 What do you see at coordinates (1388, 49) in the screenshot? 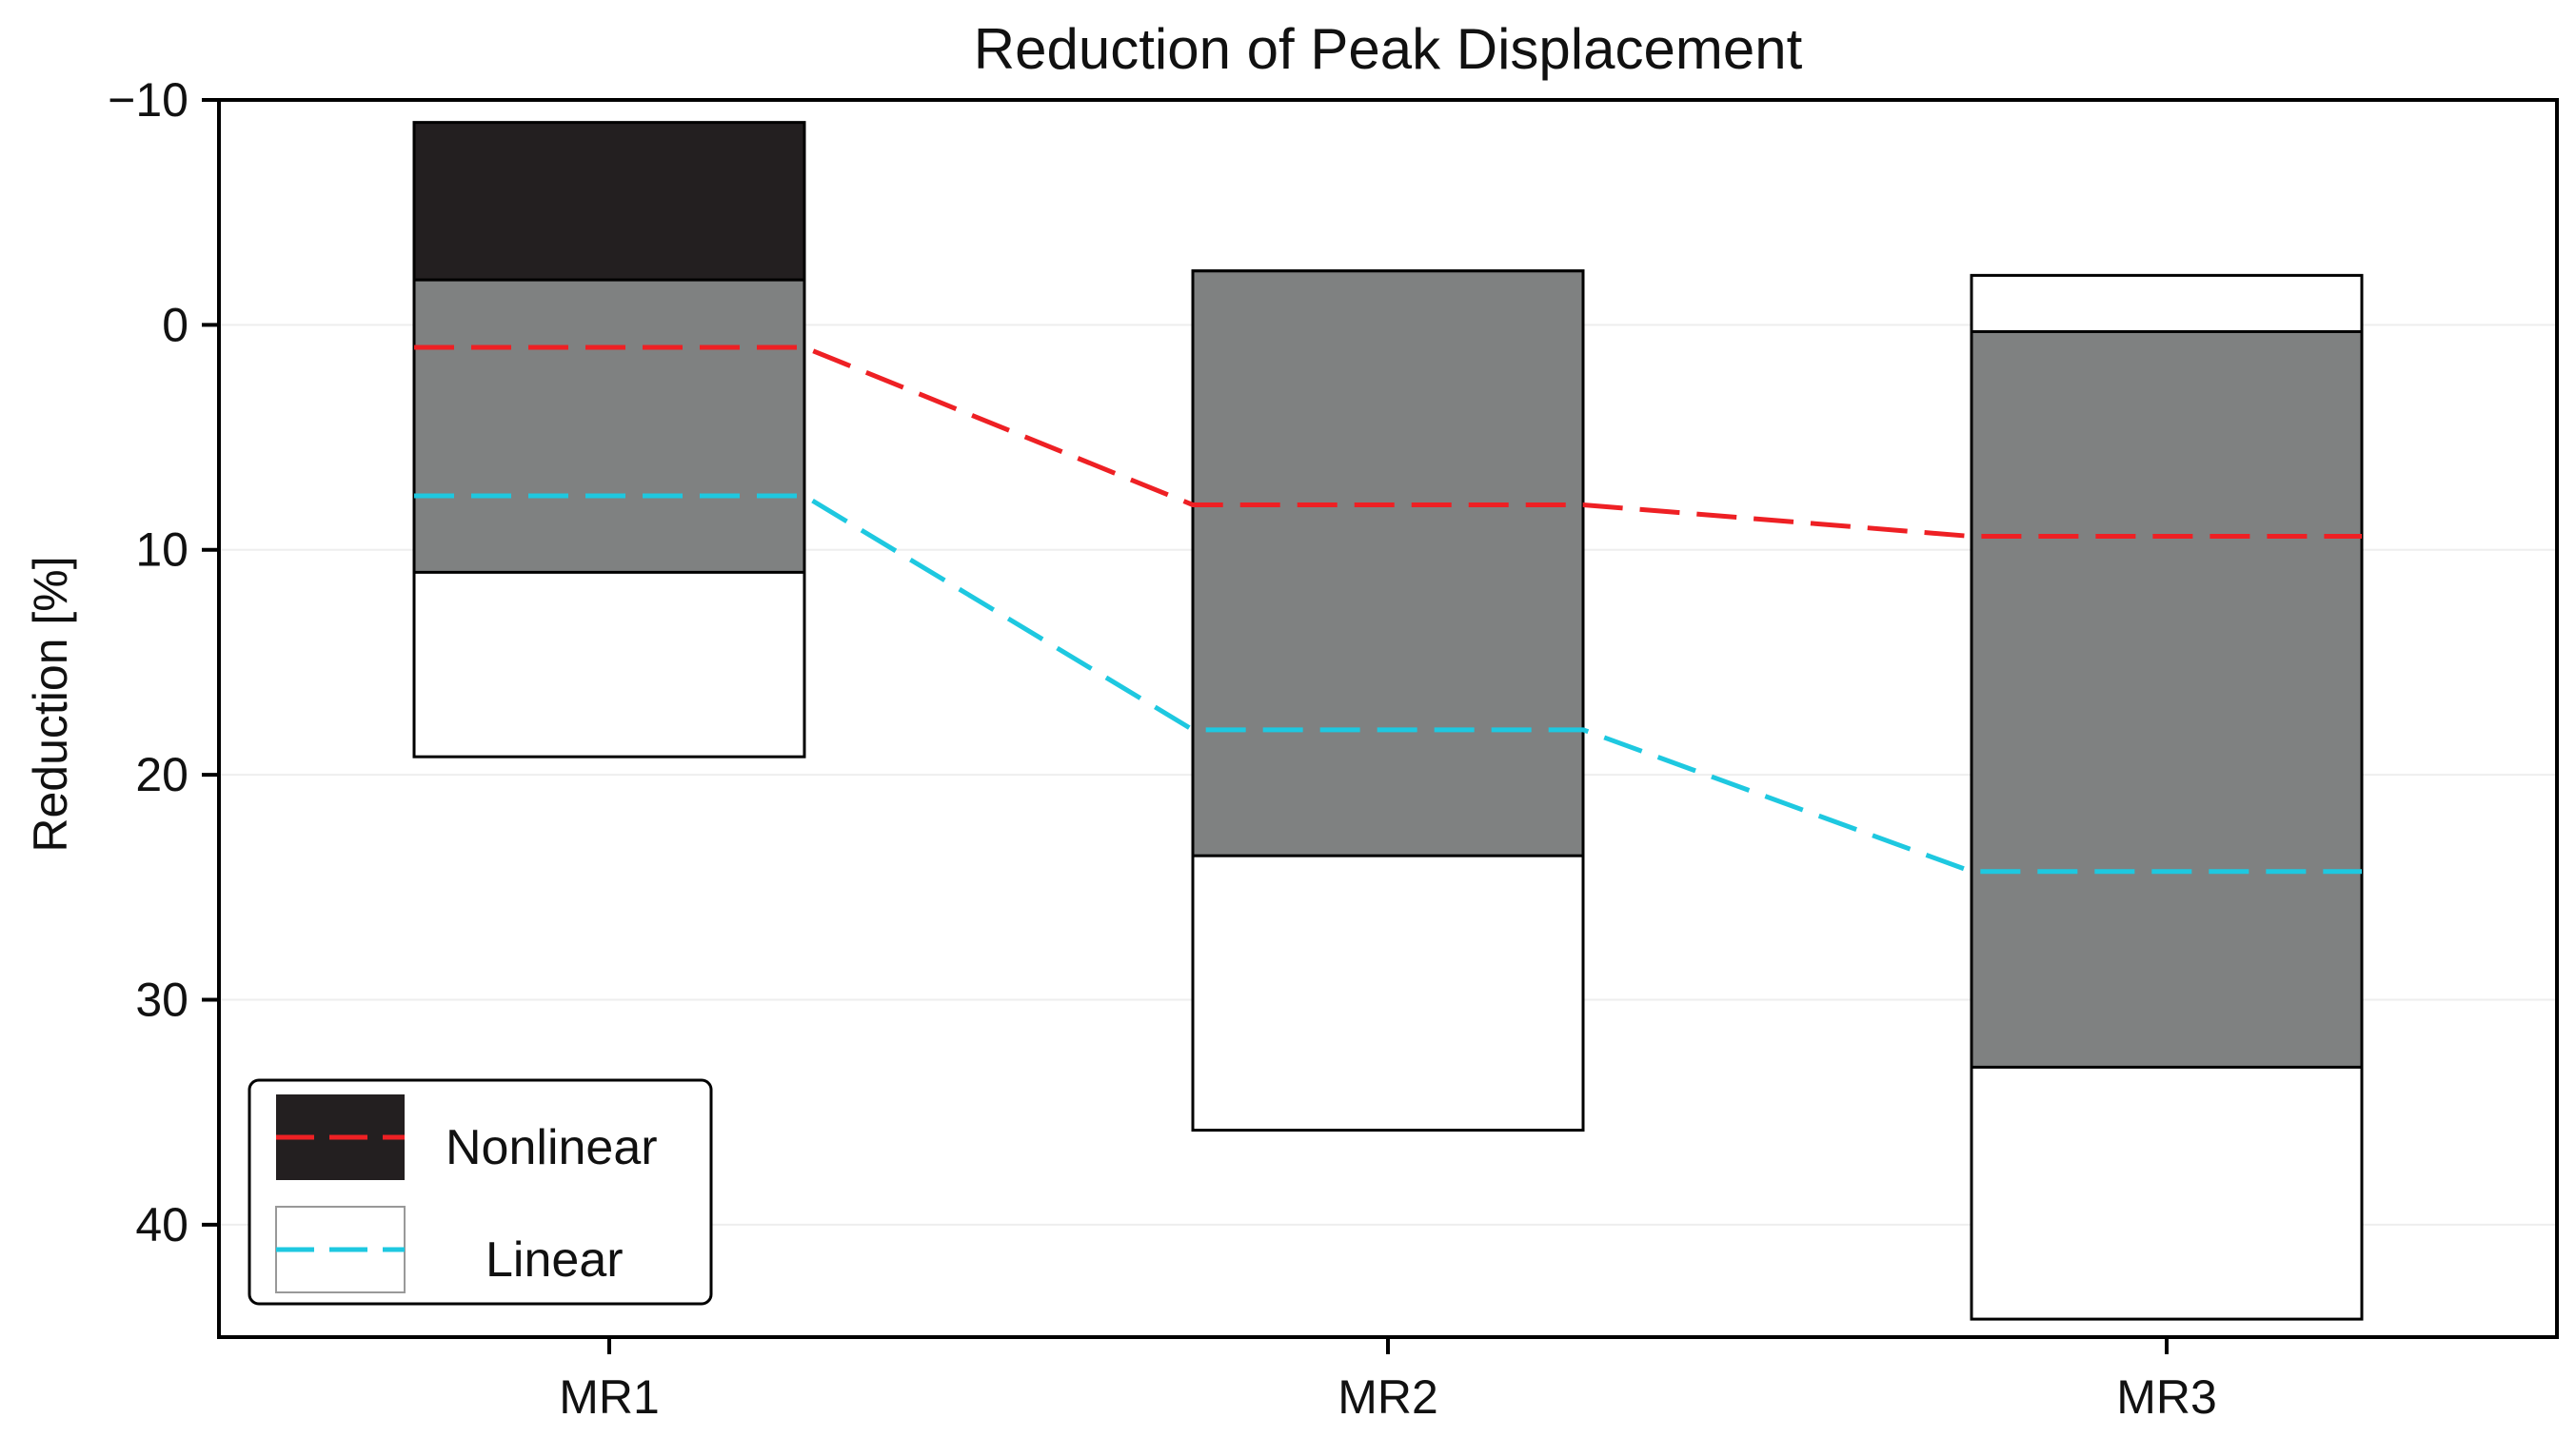
I see `chart-title: Reduction of Peak Displacement` at bounding box center [1388, 49].